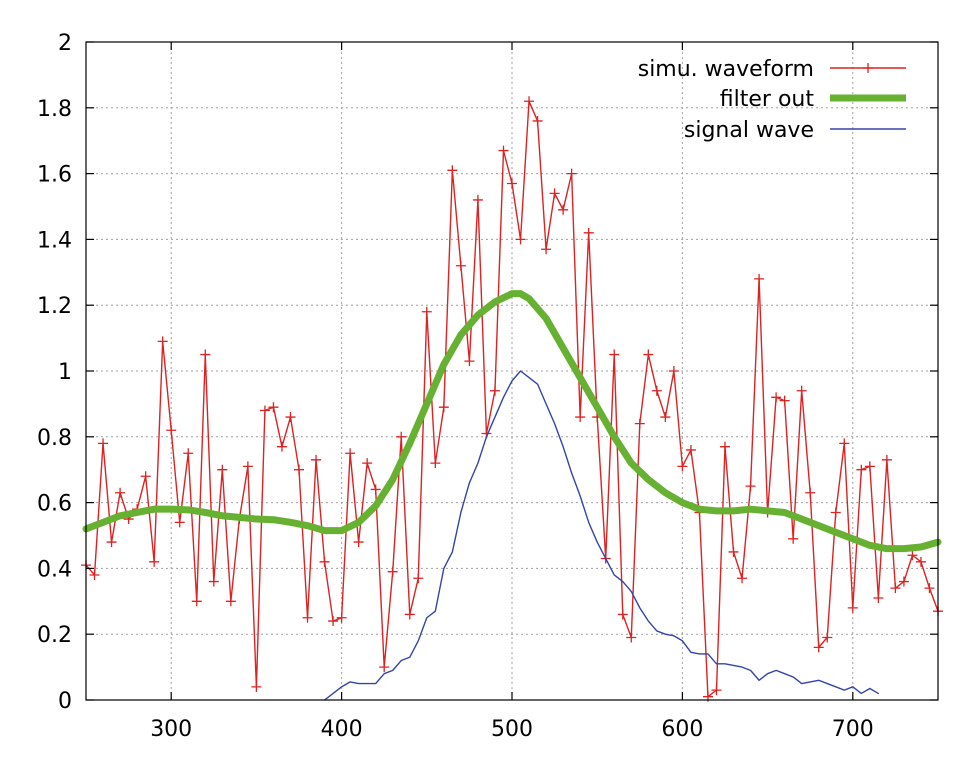  I want to click on y-tick-label: 1.8, so click(54, 109).